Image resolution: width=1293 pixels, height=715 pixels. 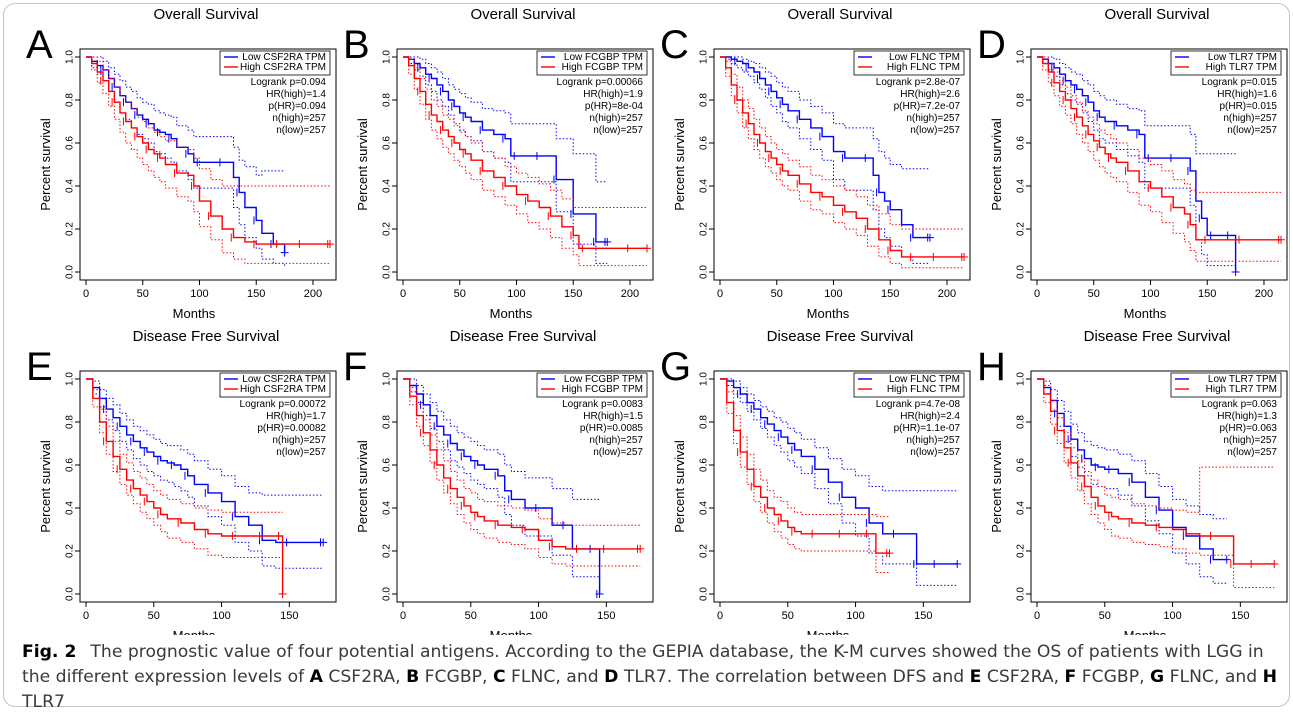 What do you see at coordinates (1023, 677) in the screenshot?
I see `caption-segment: CSF2RA,` at bounding box center [1023, 677].